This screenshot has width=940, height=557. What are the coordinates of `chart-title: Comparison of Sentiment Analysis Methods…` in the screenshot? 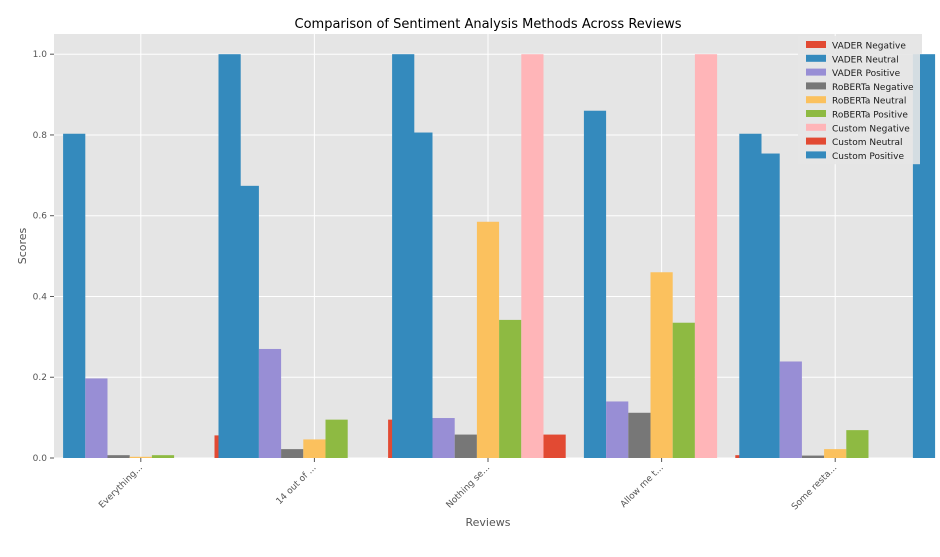 It's located at (488, 24).